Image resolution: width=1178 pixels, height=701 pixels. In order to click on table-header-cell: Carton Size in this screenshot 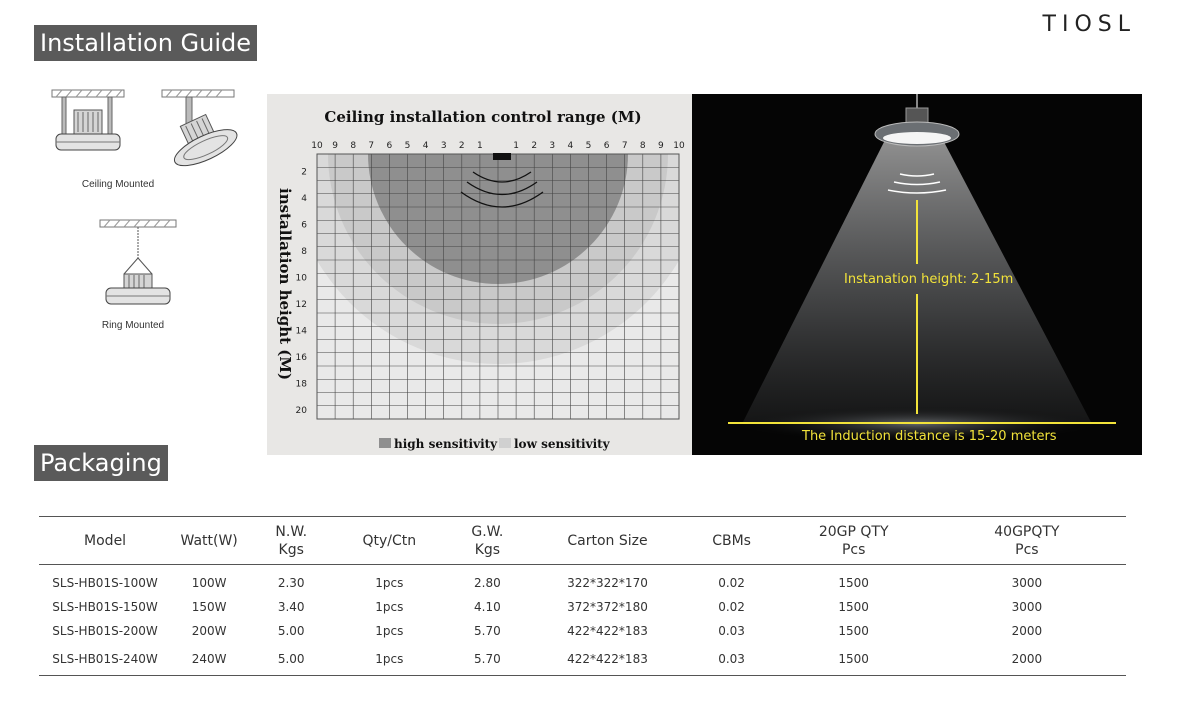, I will do `click(607, 541)`.